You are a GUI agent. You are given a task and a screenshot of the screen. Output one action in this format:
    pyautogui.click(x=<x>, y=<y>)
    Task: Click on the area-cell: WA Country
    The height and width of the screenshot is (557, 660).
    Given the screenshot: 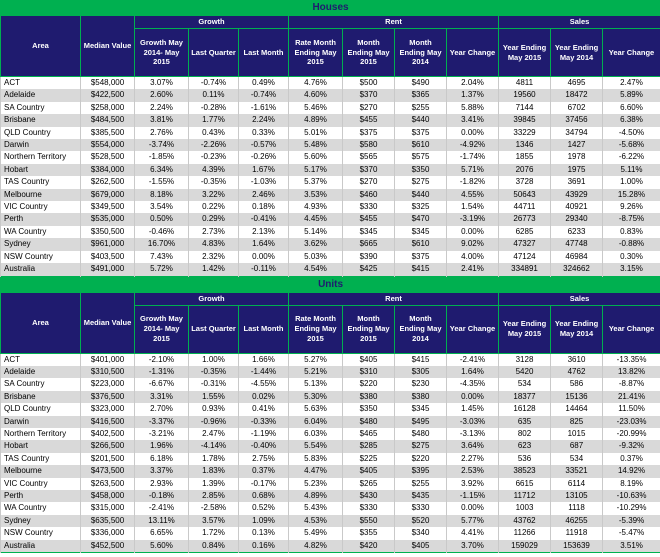 What is the action you would take?
    pyautogui.click(x=40, y=232)
    